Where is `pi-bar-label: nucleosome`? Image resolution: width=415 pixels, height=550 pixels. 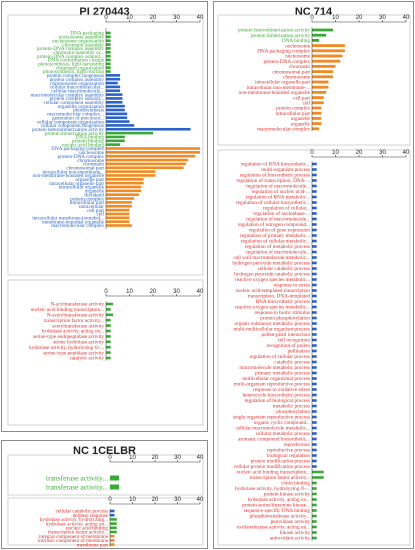 pi-bar-label: nucleosome is located at coordinates (91, 153).